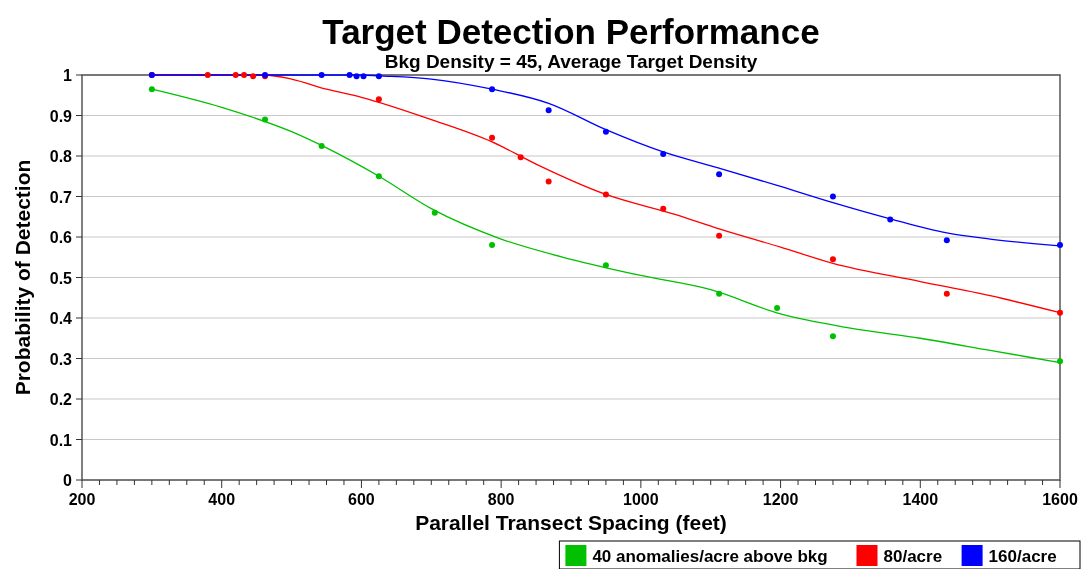 Image resolution: width=1090 pixels, height=577 pixels. Describe the element at coordinates (361, 499) in the screenshot. I see `x-tick-label: 600` at that location.